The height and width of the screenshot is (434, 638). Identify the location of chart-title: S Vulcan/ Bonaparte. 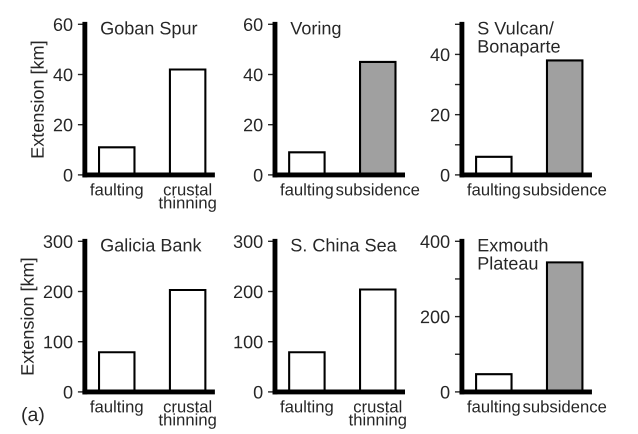
(519, 38).